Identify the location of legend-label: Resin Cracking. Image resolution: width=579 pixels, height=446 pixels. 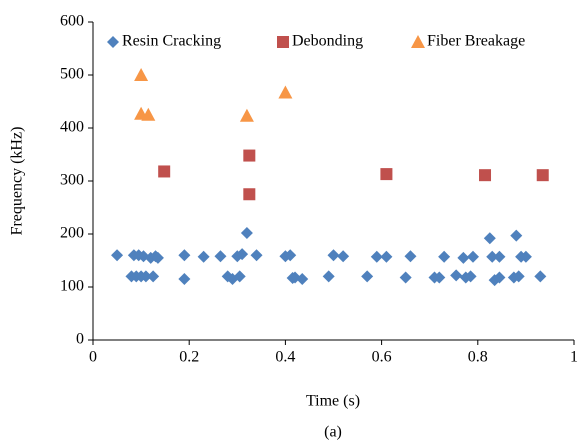
(171, 41).